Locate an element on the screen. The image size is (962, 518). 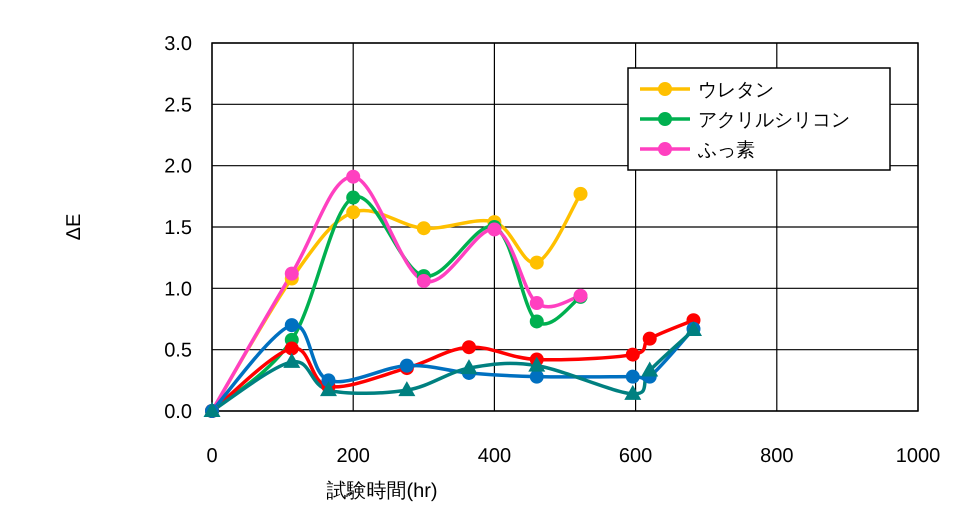
x-tick-label: 1000 is located at coordinates (918, 456).